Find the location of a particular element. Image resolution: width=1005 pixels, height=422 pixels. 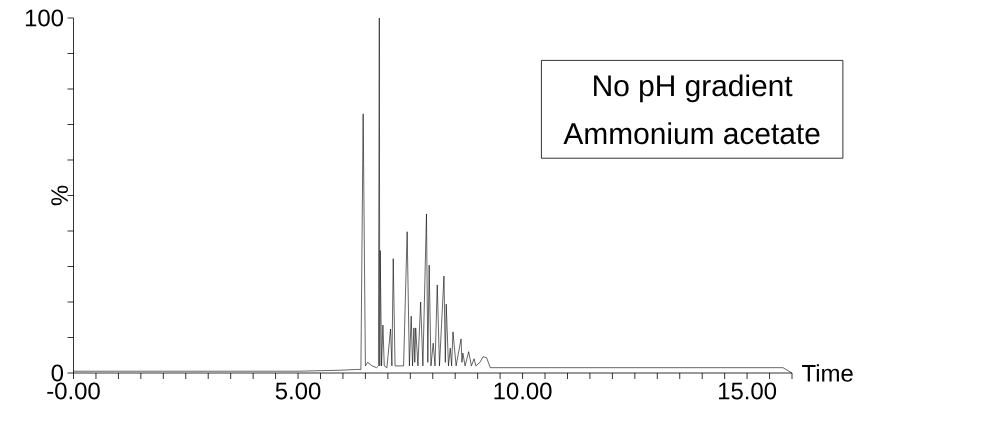

annotation: No pH gradient is located at coordinates (693, 88).